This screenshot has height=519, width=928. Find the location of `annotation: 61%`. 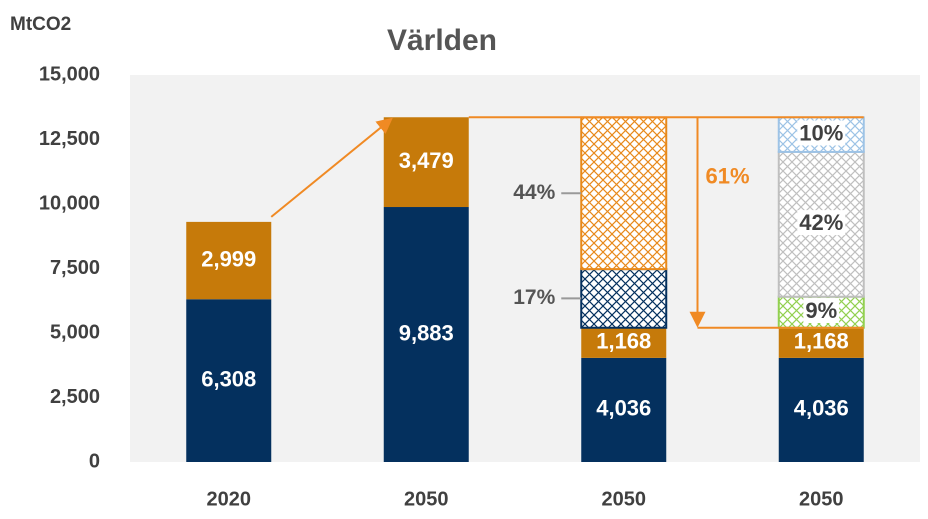

annotation: 61% is located at coordinates (728, 175).